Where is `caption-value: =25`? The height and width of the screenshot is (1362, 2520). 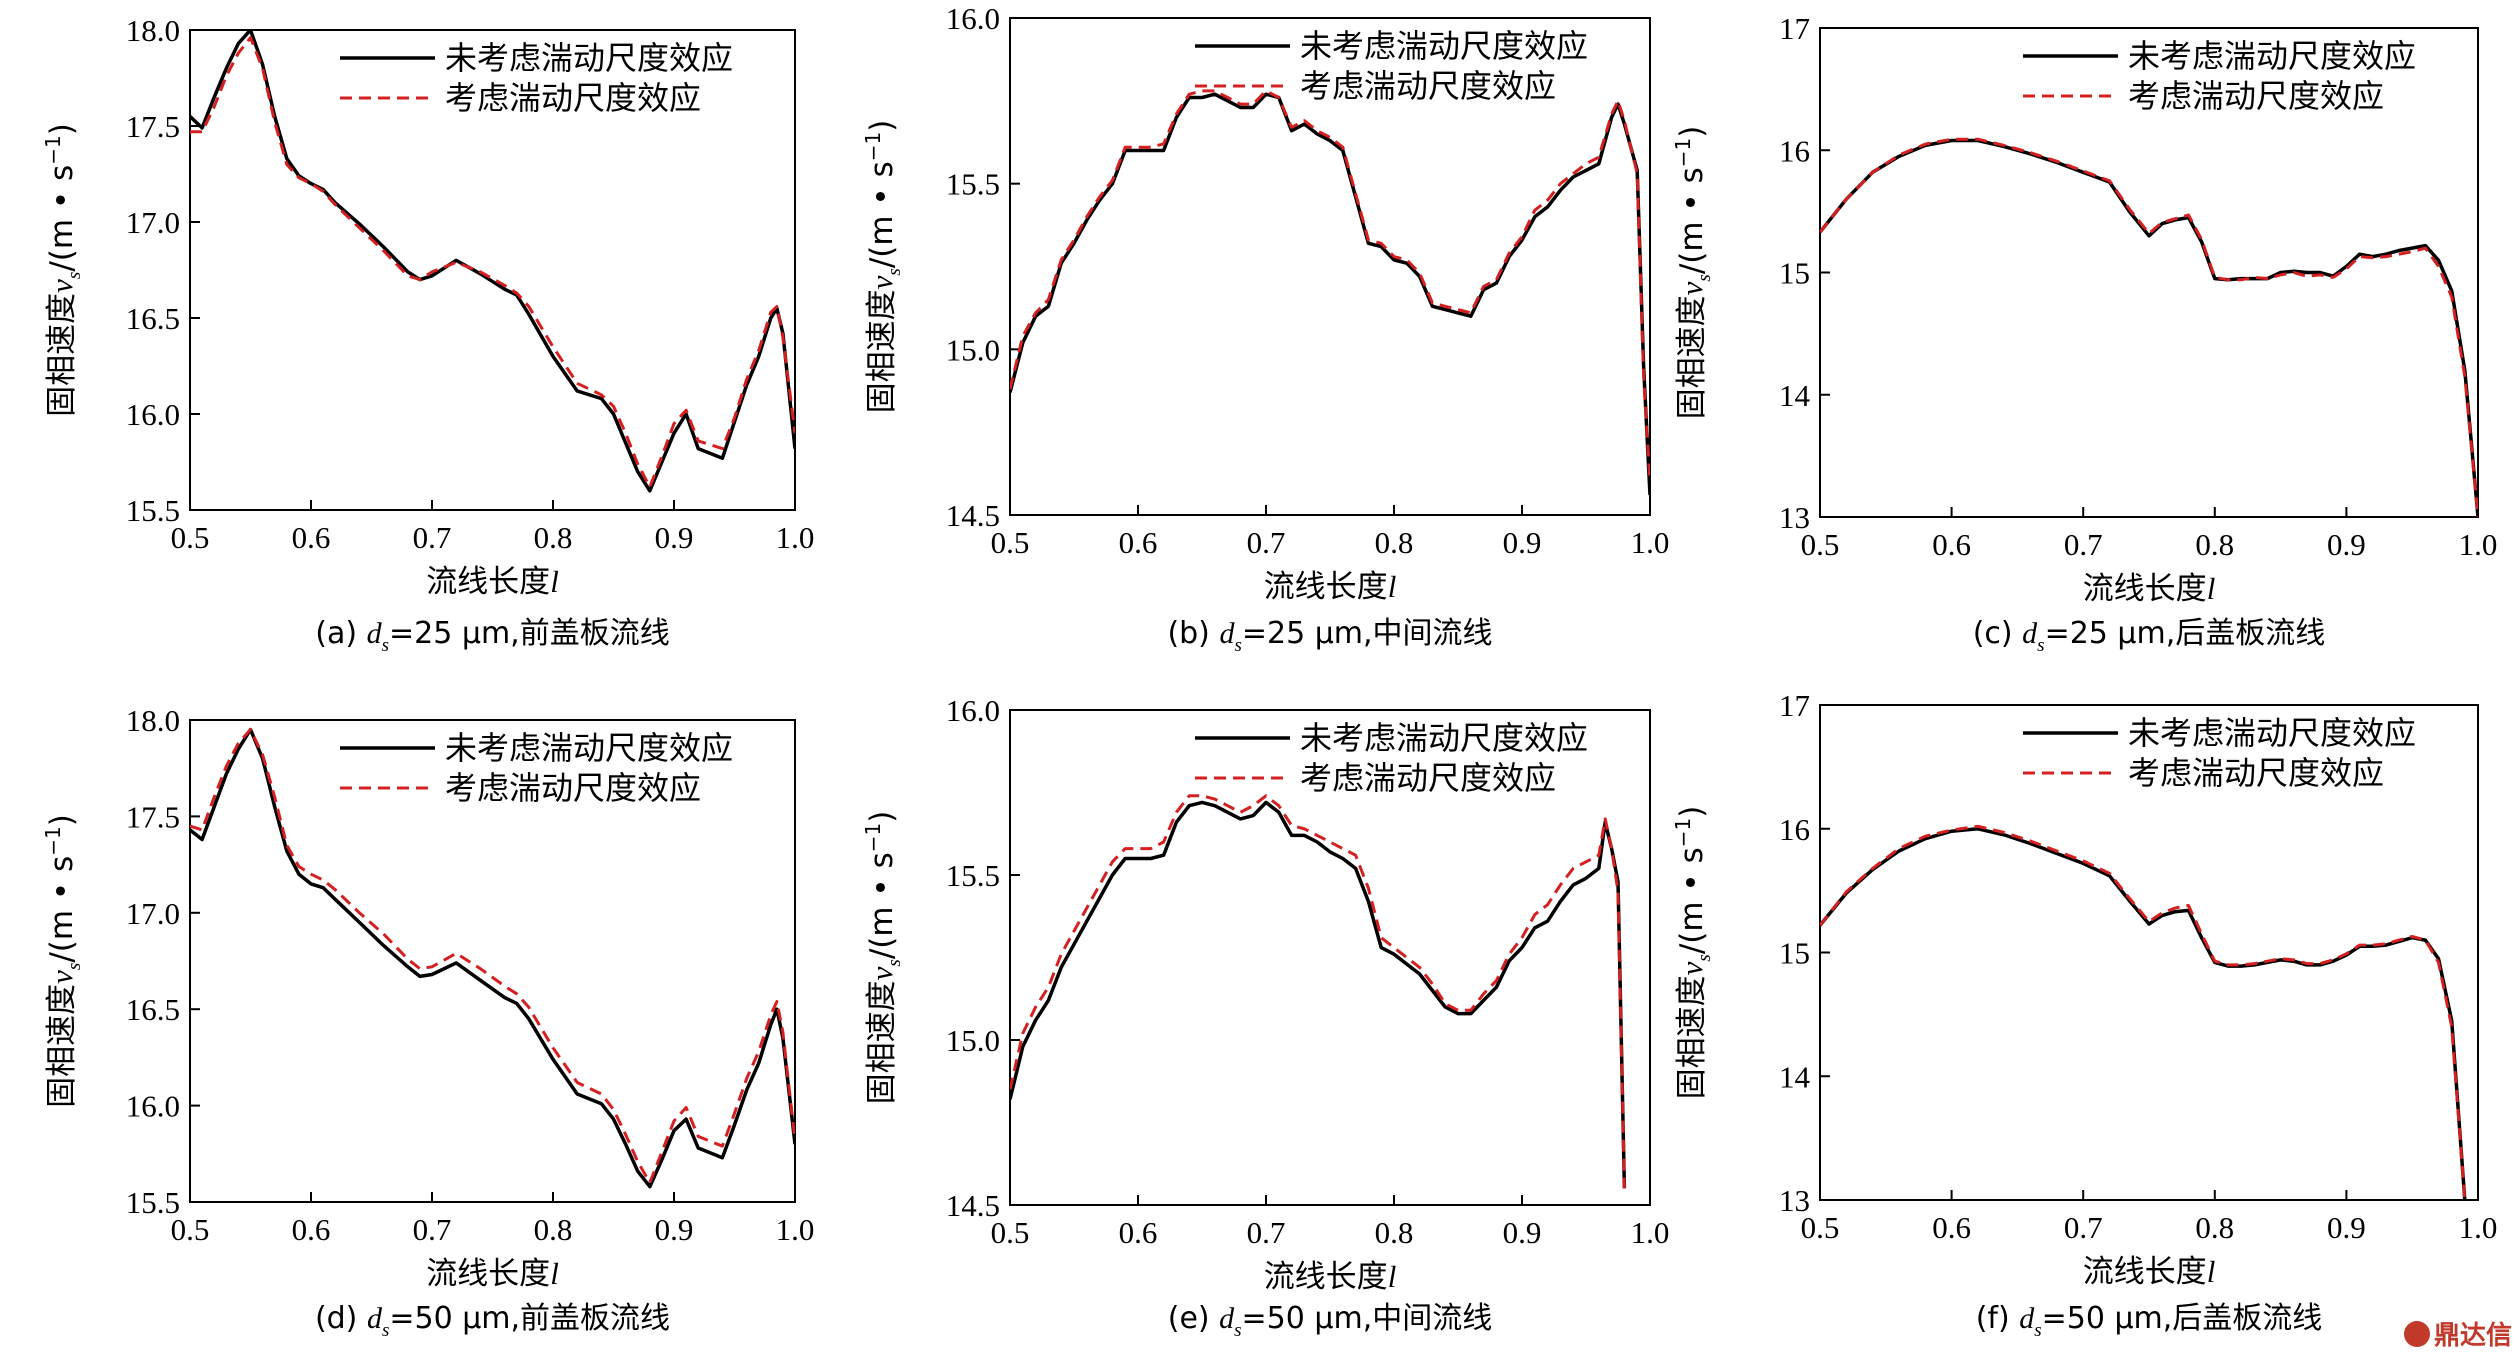 caption-value: =25 is located at coordinates (1273, 633).